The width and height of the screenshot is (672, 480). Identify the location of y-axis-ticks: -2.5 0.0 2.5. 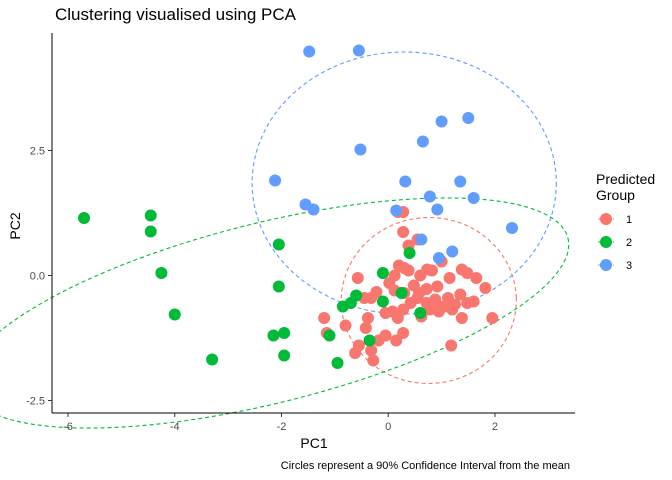
(39, 277).